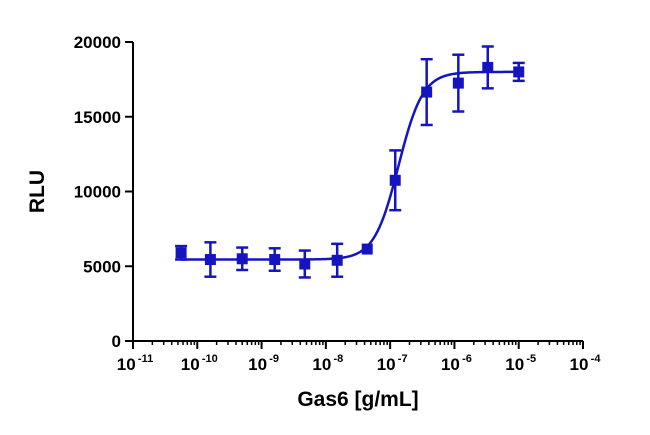 Image resolution: width=650 pixels, height=435 pixels. Describe the element at coordinates (102, 266) in the screenshot. I see `y-tick-label: 5000` at that location.